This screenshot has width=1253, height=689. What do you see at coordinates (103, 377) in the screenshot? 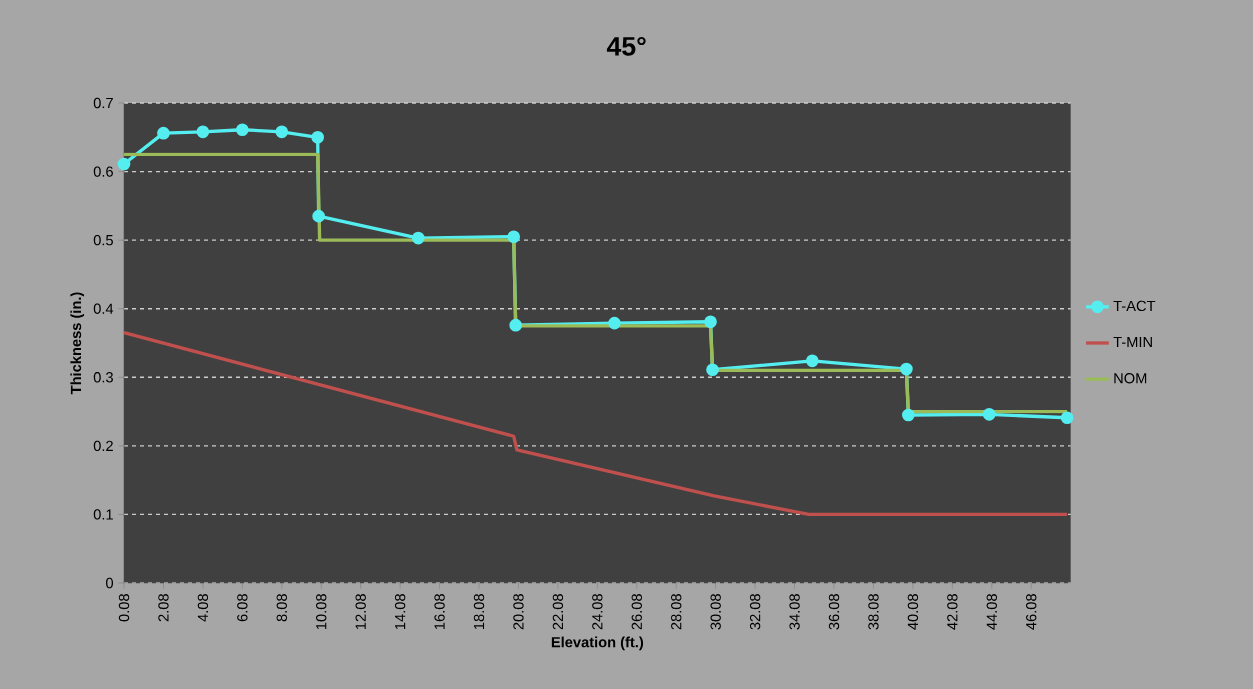
I see `y-tick-label: 0.3` at bounding box center [103, 377].